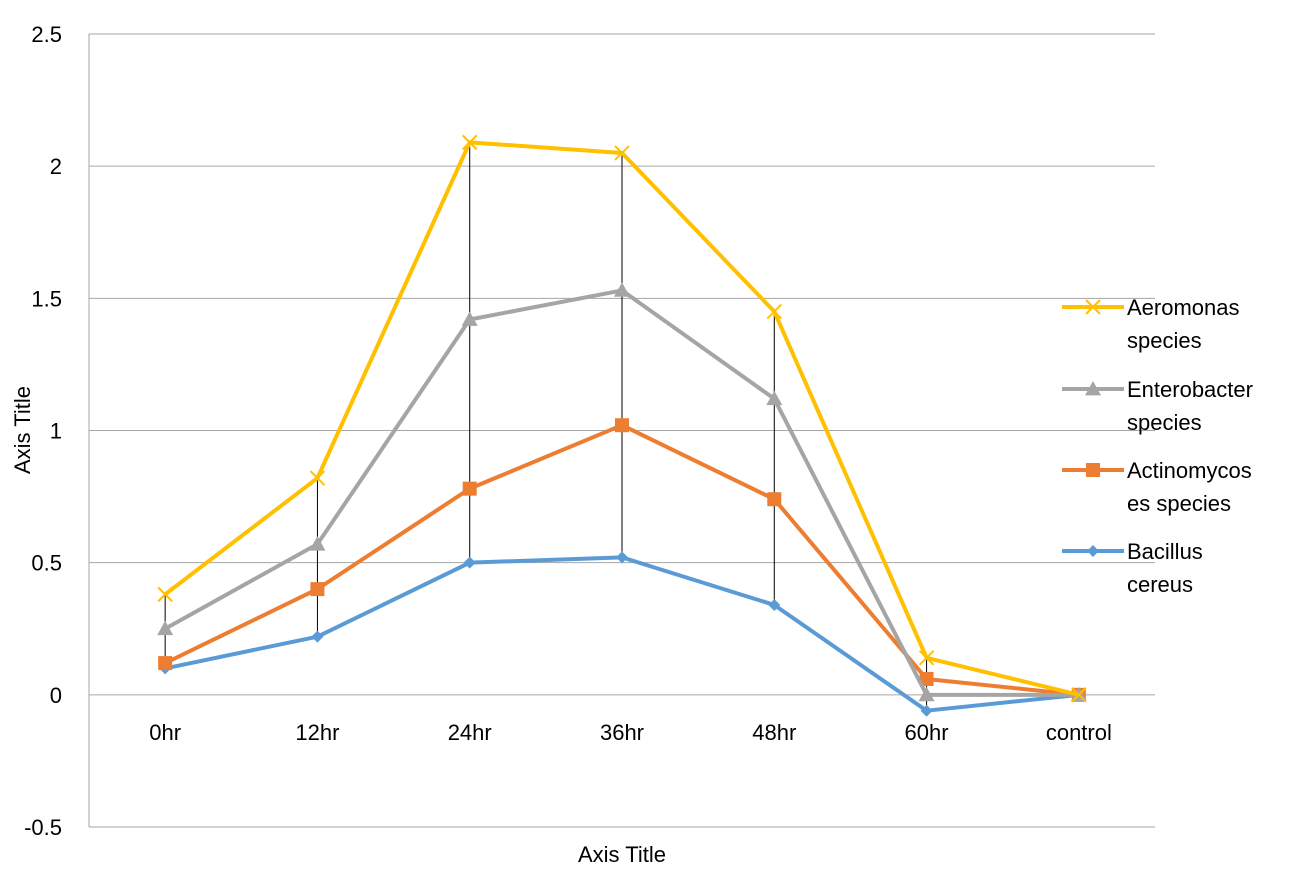 The image size is (1298, 874). What do you see at coordinates (1157, 487) in the screenshot?
I see `legend-entry: Actinomycos es species` at bounding box center [1157, 487].